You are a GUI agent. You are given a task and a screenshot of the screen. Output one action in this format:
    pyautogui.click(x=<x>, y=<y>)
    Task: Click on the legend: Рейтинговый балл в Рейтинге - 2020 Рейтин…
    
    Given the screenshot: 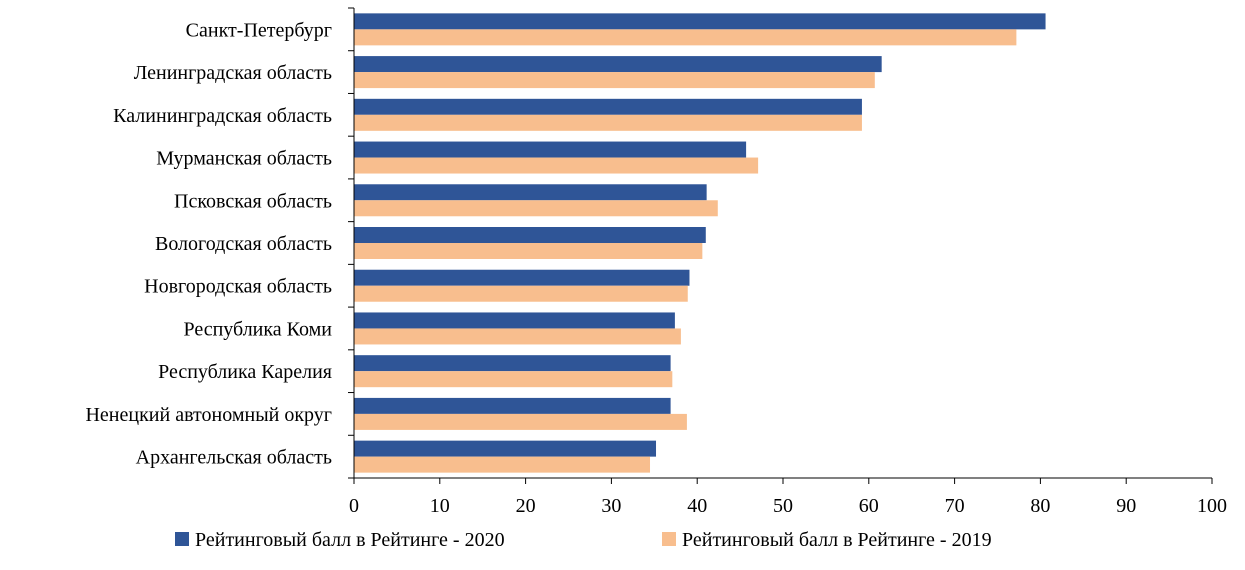 What is the action you would take?
    pyautogui.click(x=583, y=540)
    